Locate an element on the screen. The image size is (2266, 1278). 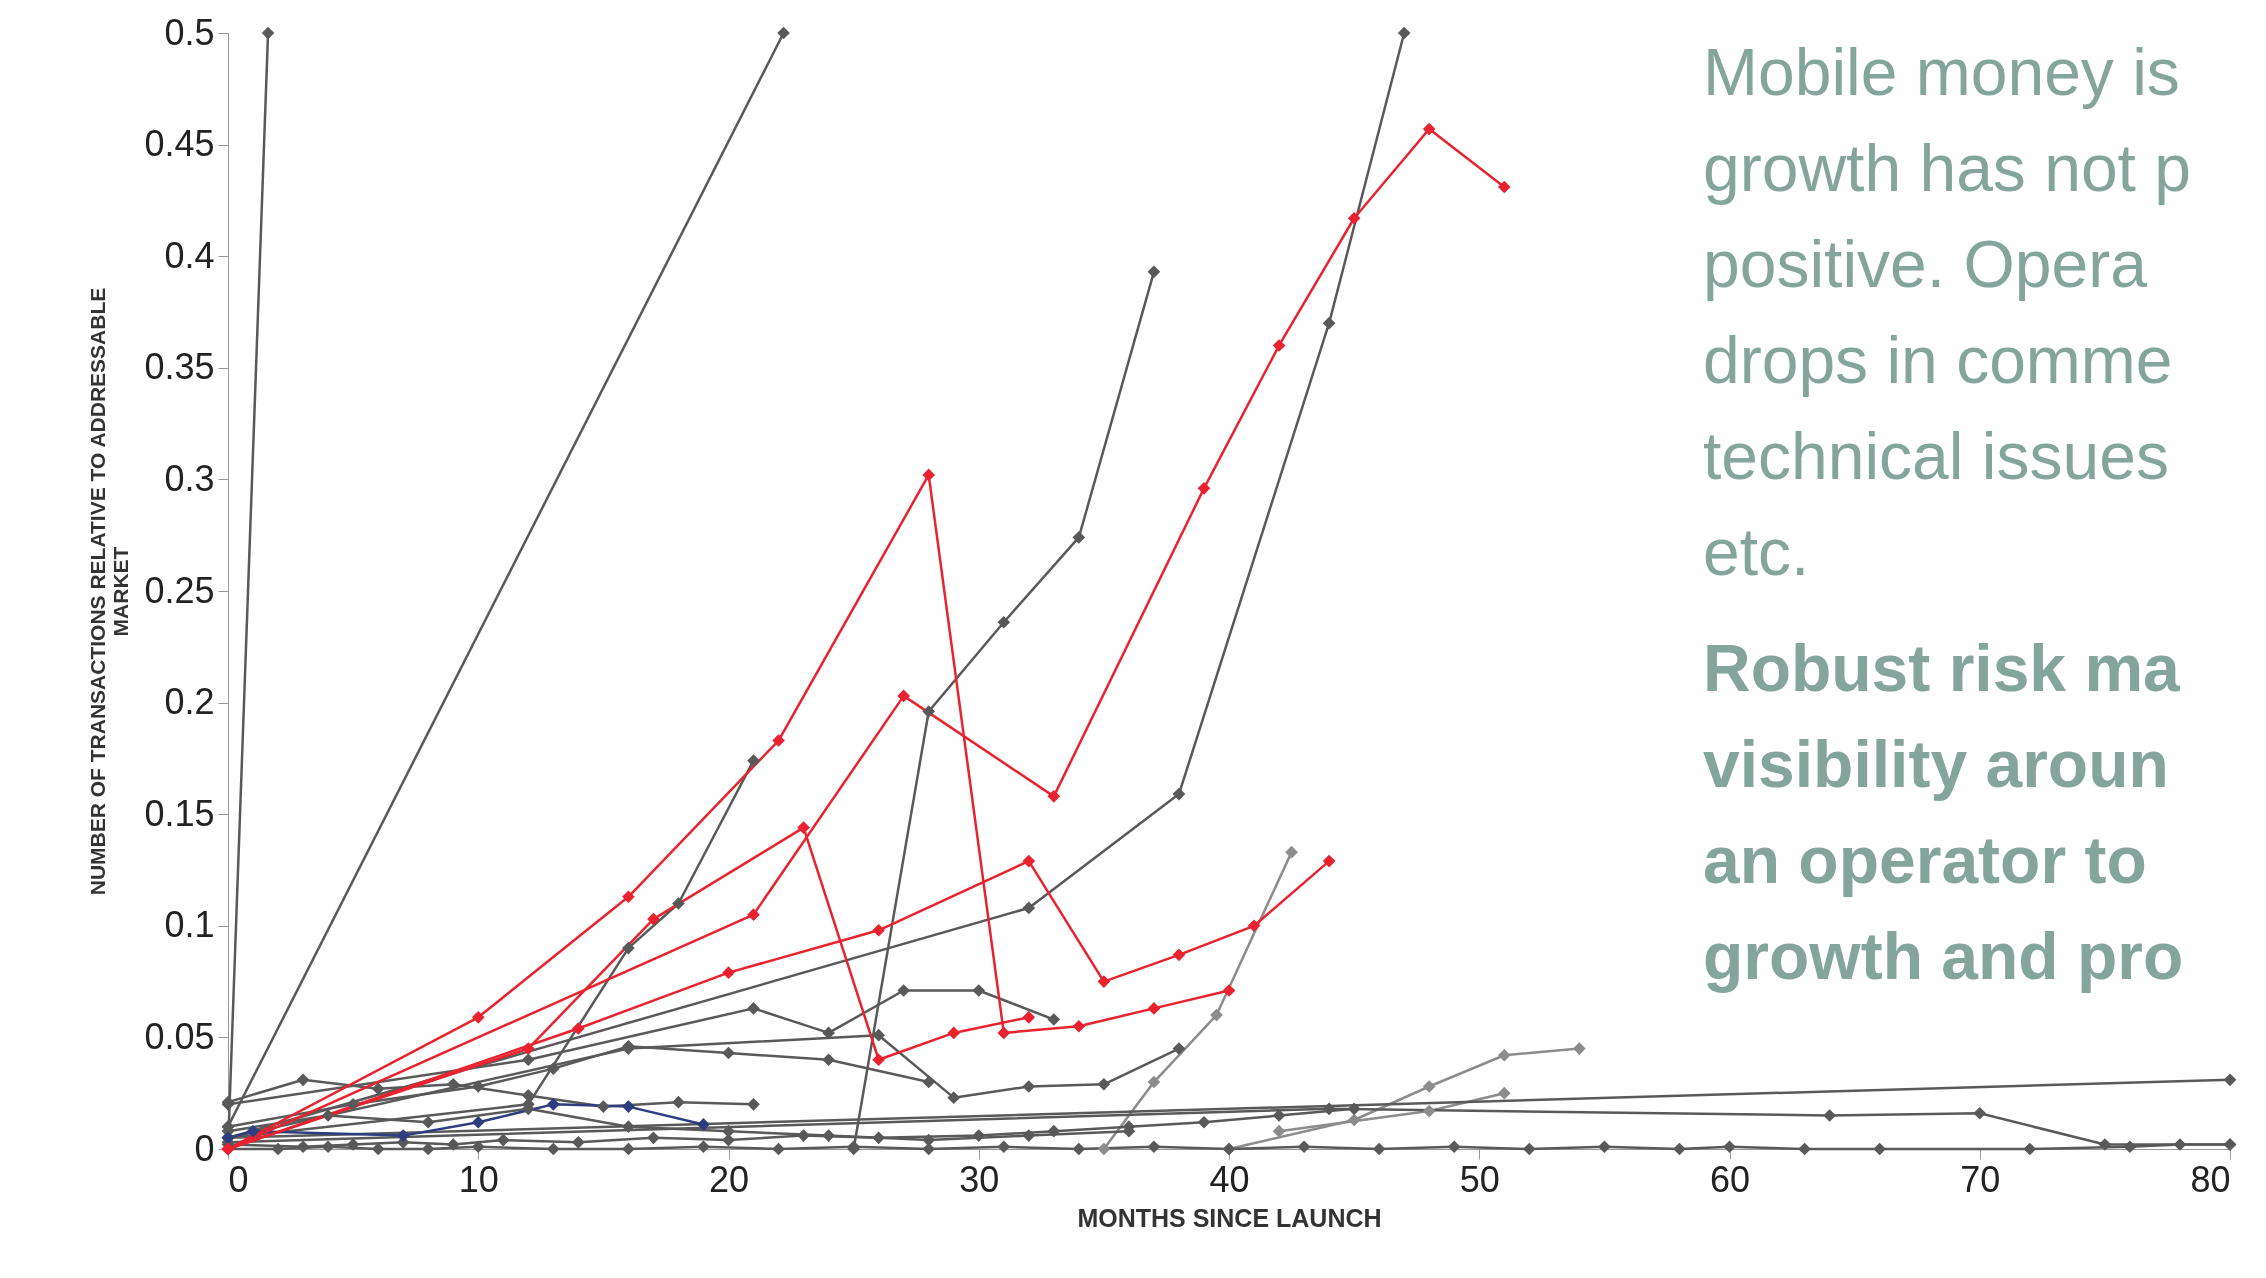
y-tick-label: 0 is located at coordinates (204, 1148).